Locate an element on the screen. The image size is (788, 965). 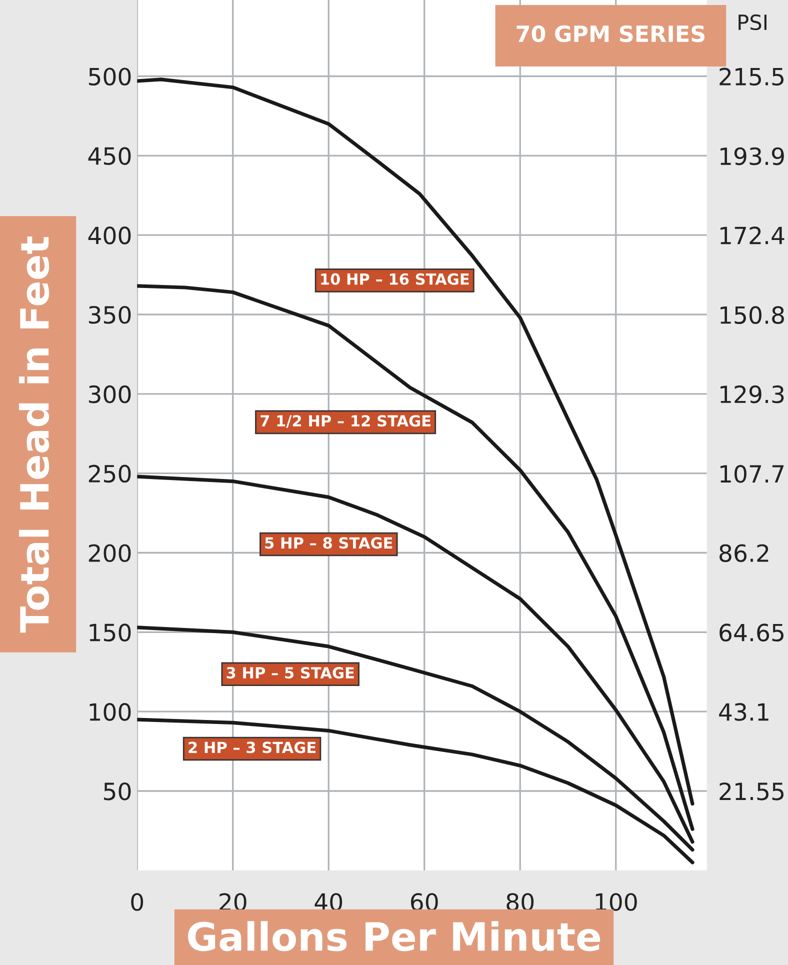
y2-tick-label: 64.65 is located at coordinates (752, 633).